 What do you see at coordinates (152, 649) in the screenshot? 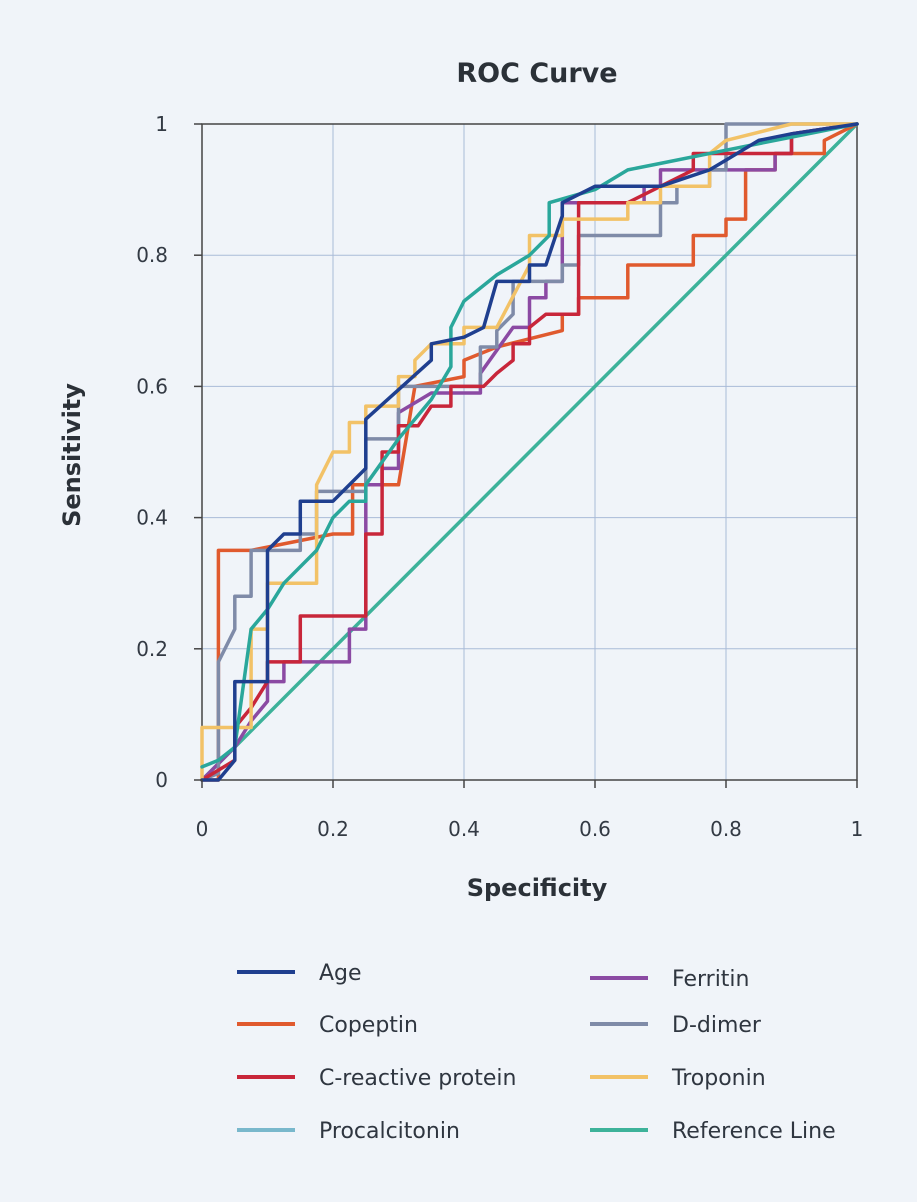
I see `y-tick-label: 0.2` at bounding box center [152, 649].